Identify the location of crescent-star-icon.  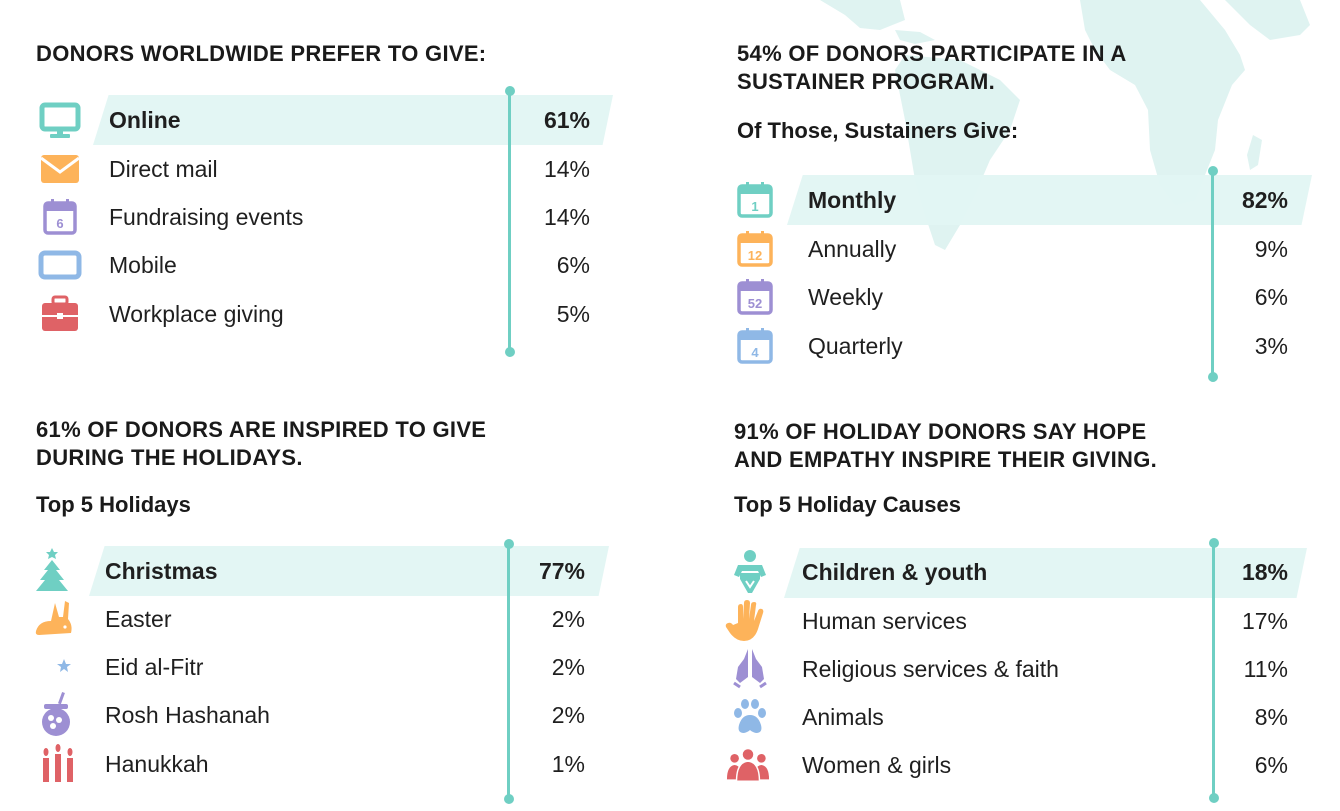
(54, 667).